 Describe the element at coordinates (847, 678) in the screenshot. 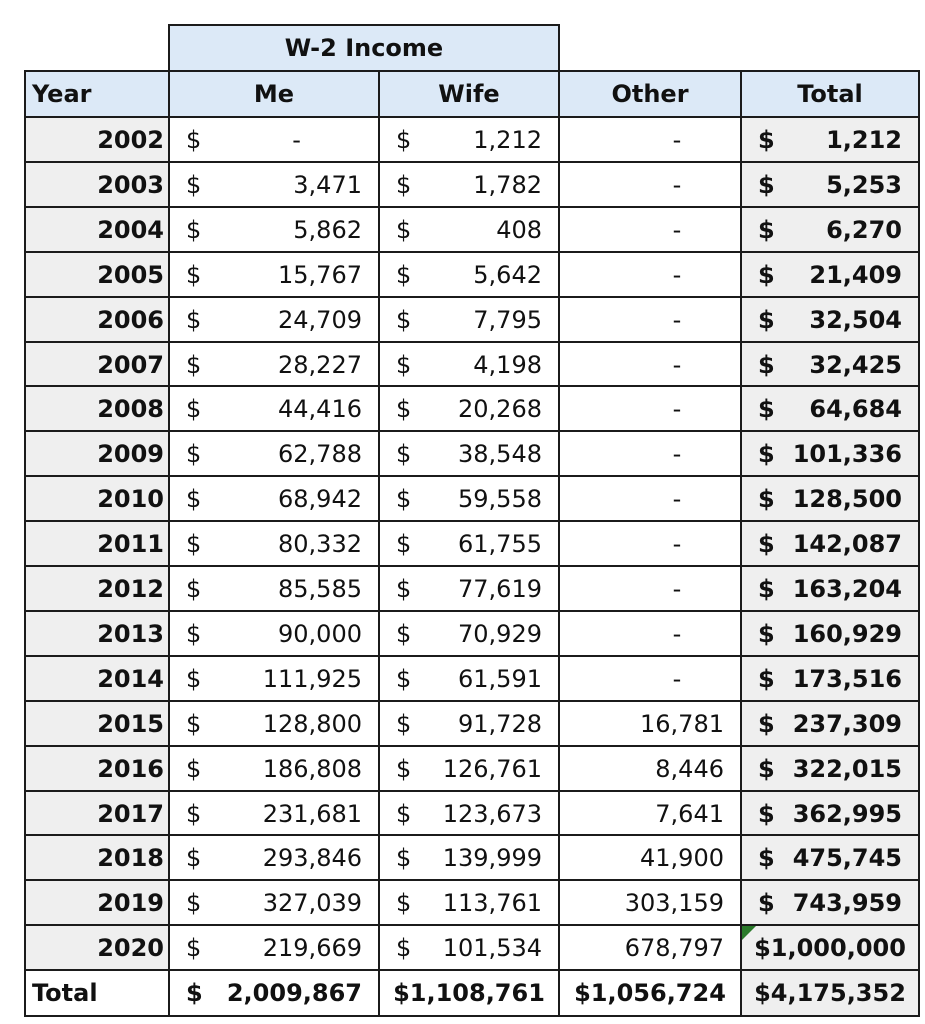

I see `total-value: 173,516` at that location.